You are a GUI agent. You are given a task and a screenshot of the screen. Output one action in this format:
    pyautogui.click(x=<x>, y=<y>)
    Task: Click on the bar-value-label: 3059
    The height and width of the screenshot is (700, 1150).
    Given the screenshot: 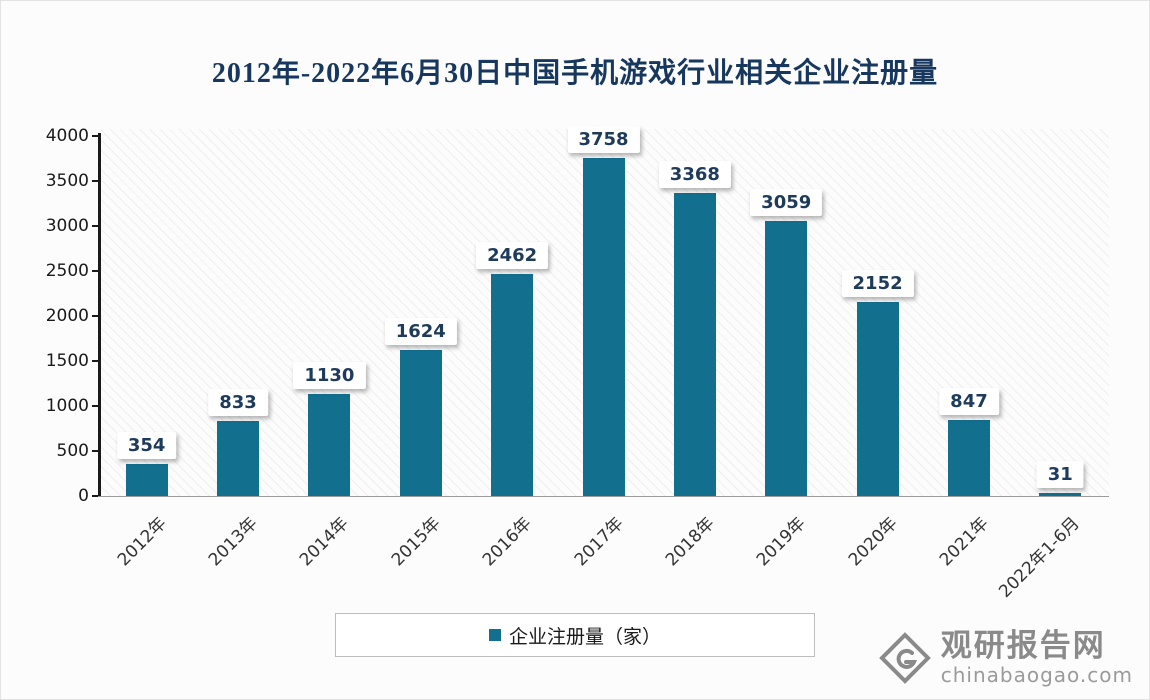 What is the action you would take?
    pyautogui.click(x=786, y=202)
    